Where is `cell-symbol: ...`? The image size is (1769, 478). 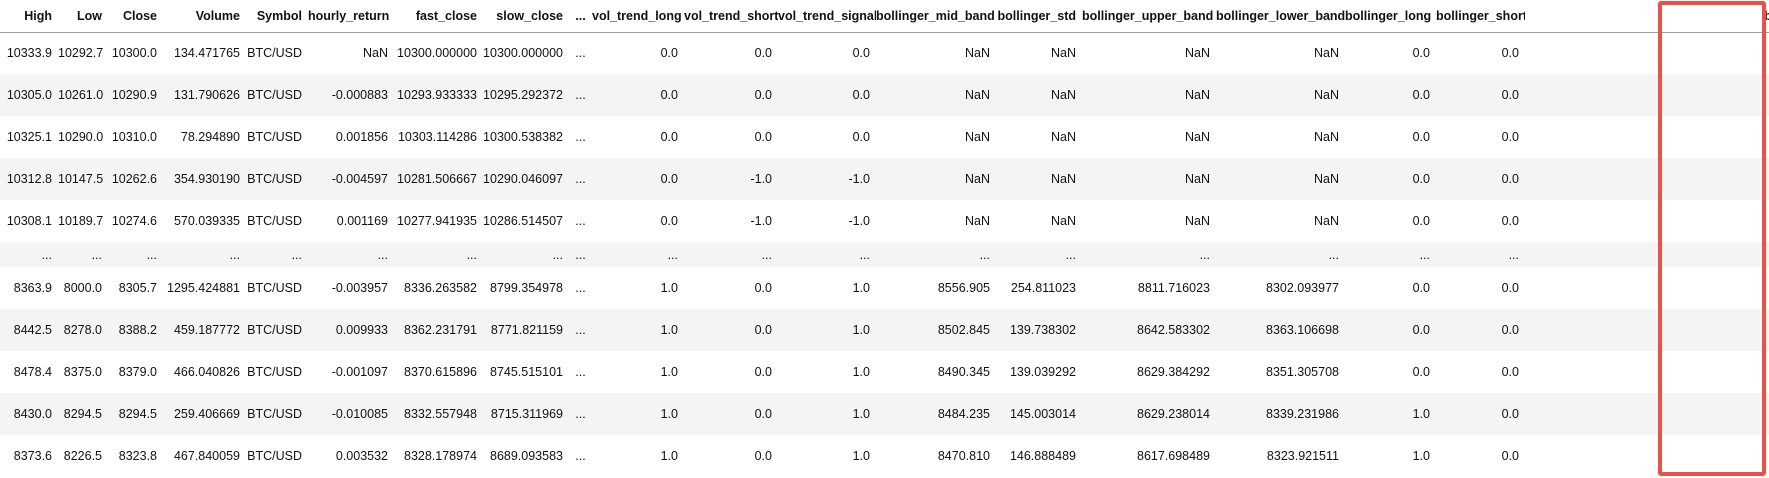
cell-symbol: ... is located at coordinates (296, 254).